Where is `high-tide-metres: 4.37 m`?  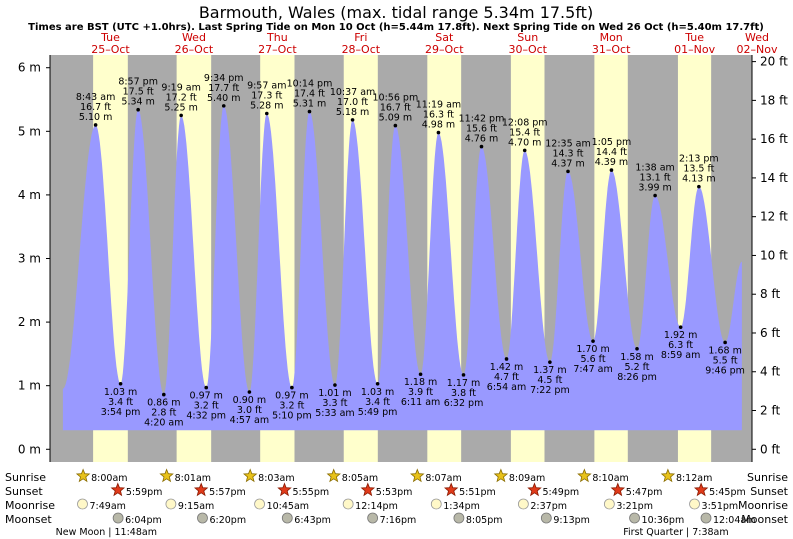
high-tide-metres: 4.37 m is located at coordinates (567, 163).